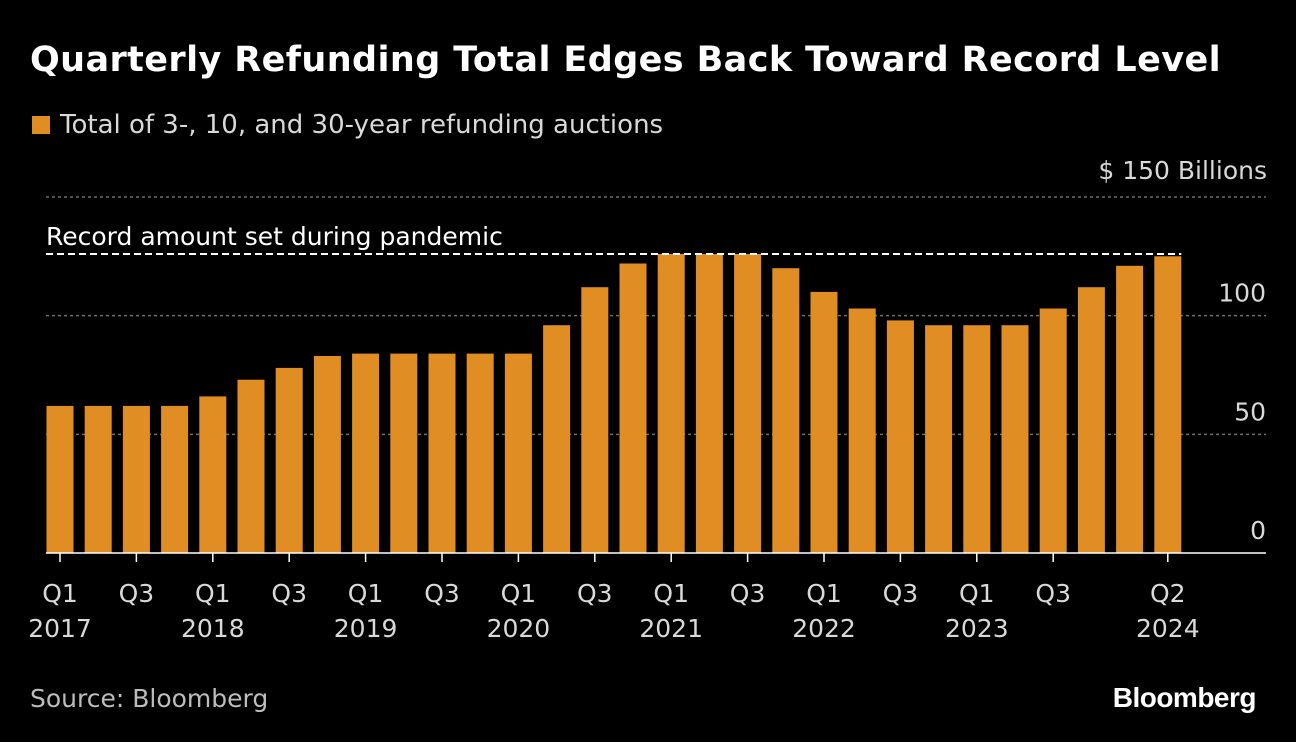  What do you see at coordinates (60, 628) in the screenshot?
I see `x-tick-year-label: 2017` at bounding box center [60, 628].